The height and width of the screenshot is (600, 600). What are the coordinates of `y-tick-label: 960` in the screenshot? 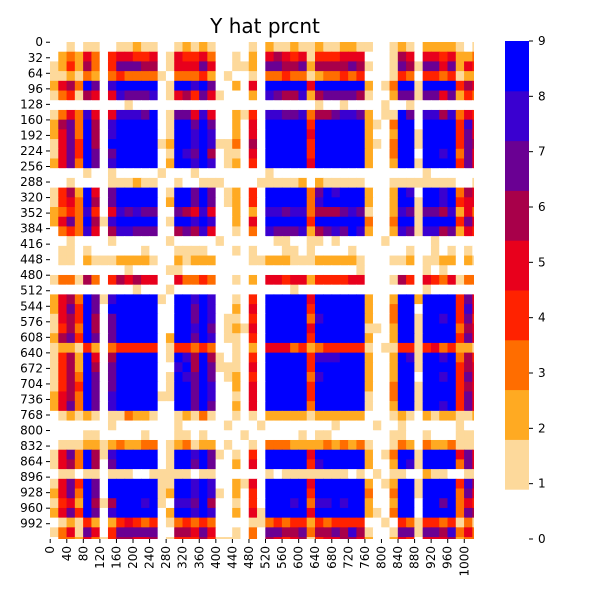 It's located at (31, 508).